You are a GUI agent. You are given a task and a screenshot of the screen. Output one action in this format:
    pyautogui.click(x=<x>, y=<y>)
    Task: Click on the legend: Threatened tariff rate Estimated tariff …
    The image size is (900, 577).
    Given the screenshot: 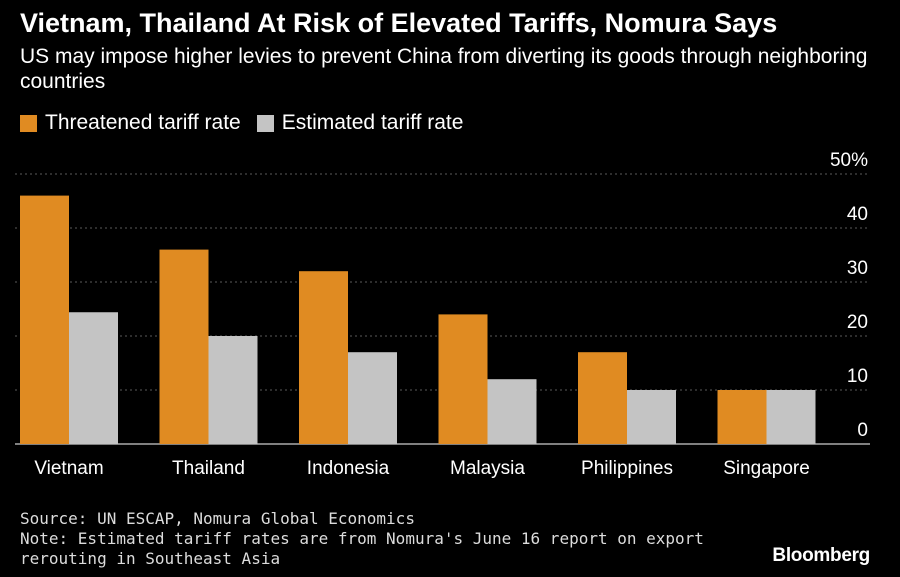 What is the action you would take?
    pyautogui.click(x=249, y=123)
    